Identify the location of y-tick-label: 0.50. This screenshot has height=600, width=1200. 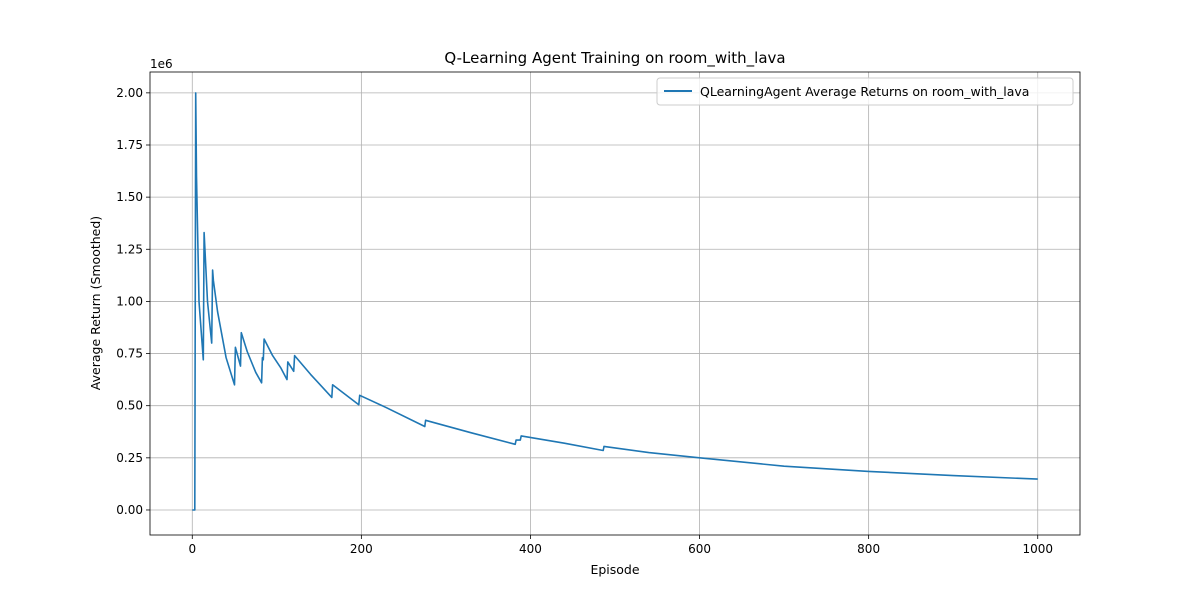
(129, 406).